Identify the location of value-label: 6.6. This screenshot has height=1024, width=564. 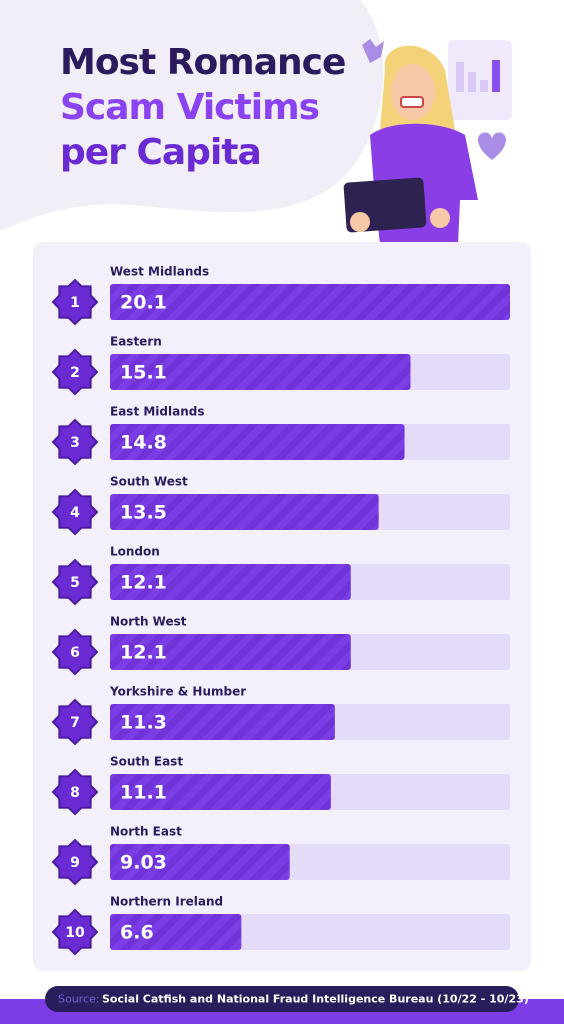
(137, 933).